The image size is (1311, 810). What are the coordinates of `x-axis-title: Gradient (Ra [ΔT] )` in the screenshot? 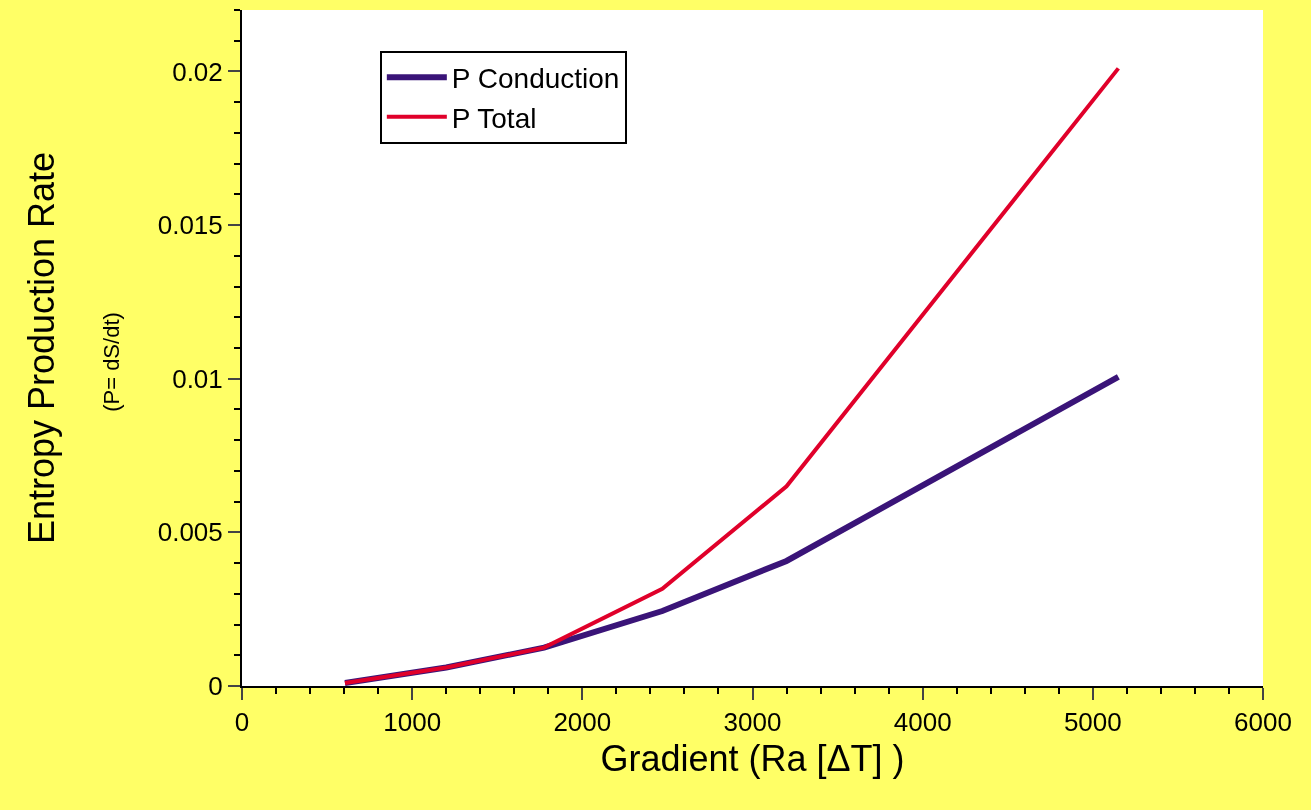 It's located at (752, 759).